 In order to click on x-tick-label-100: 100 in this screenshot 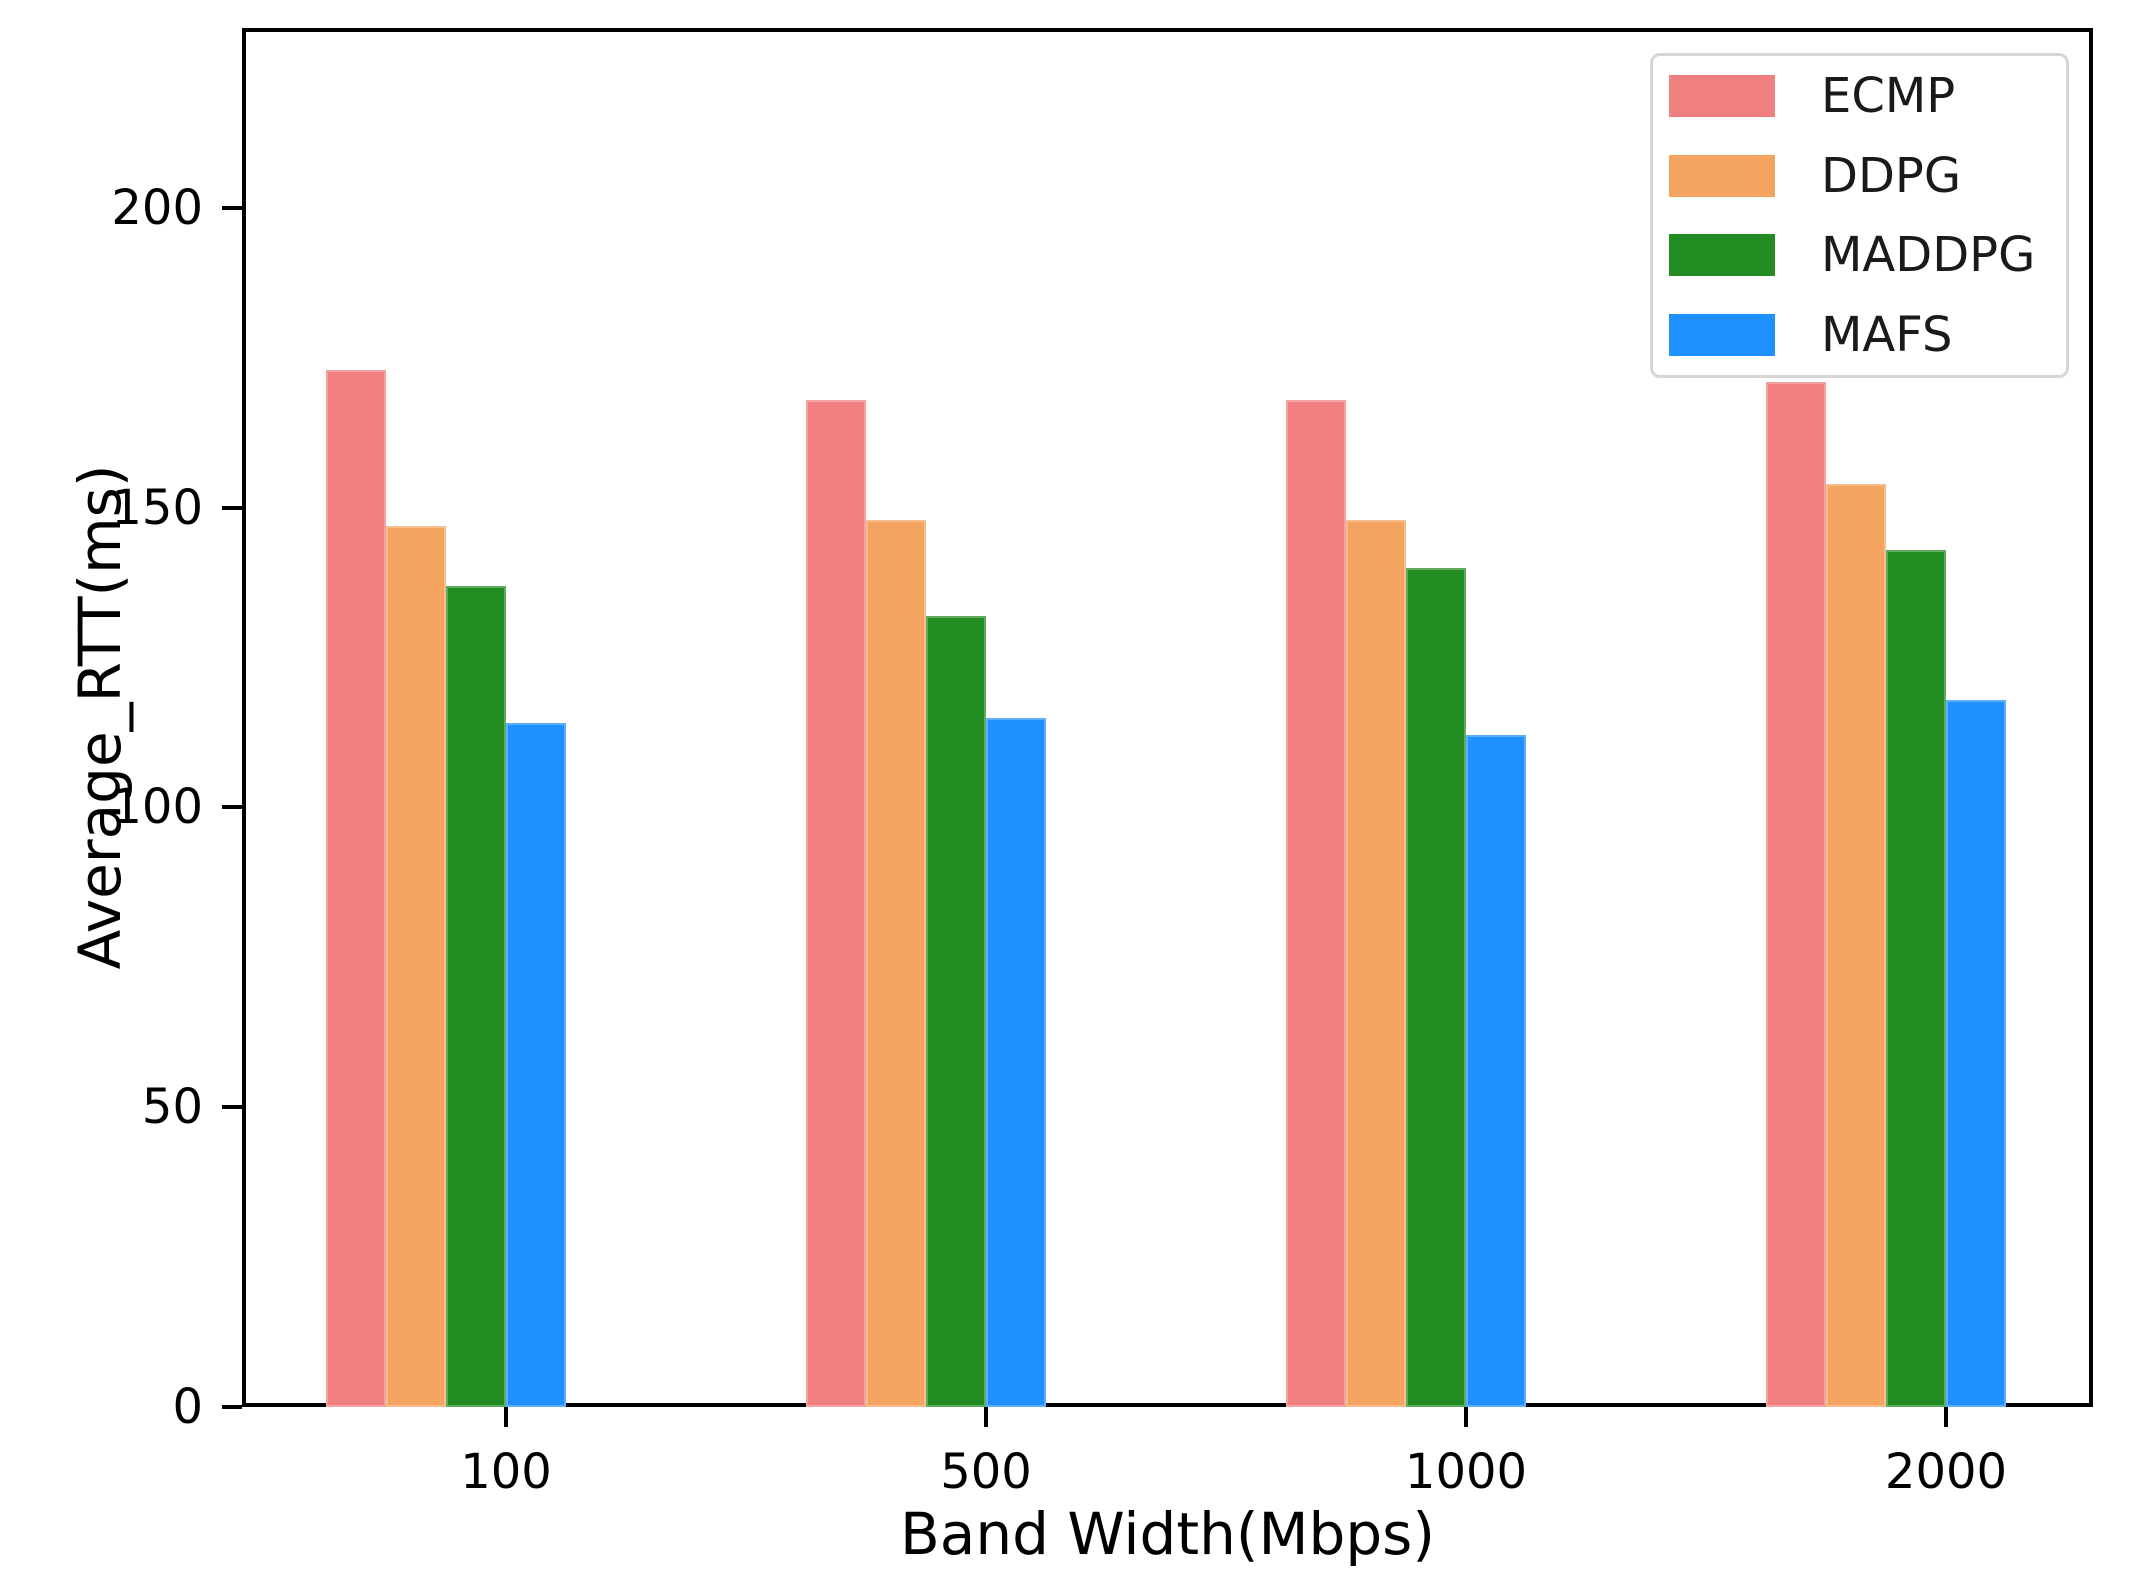, I will do `click(506, 1472)`.